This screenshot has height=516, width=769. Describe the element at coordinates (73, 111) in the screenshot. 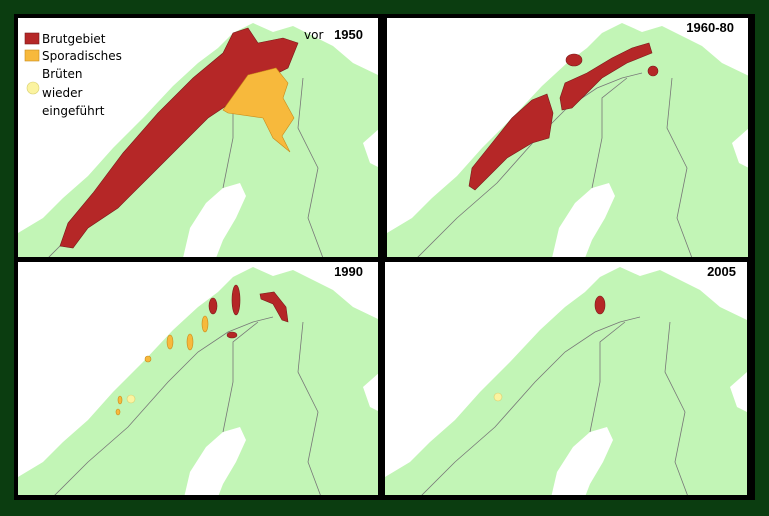

I see `legend-label: eingeführt` at that location.